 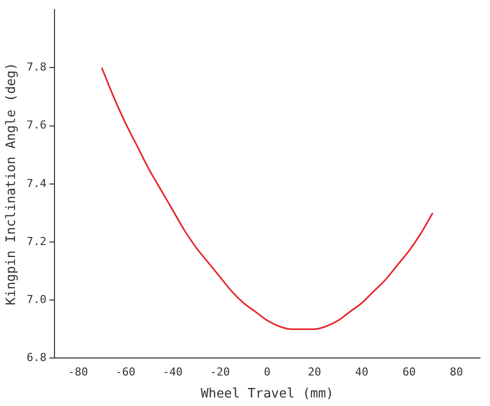 What do you see at coordinates (36, 67) in the screenshot?
I see `y-tick-label: 7.8` at bounding box center [36, 67].